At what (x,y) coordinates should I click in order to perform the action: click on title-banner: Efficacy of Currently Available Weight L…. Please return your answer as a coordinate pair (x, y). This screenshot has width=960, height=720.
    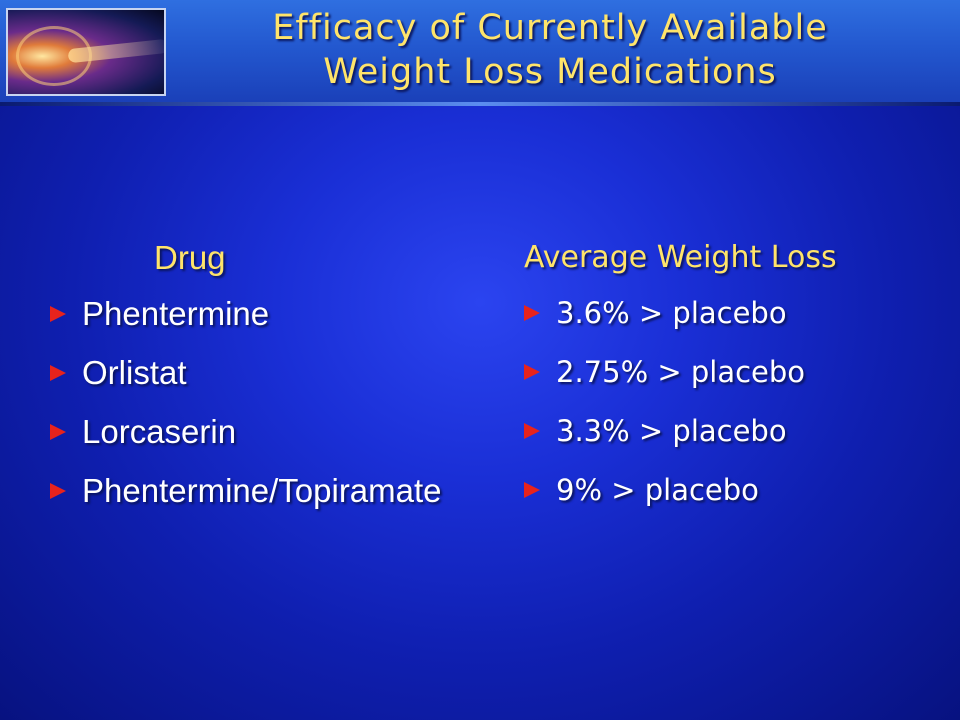
    Looking at the image, I should click on (480, 52).